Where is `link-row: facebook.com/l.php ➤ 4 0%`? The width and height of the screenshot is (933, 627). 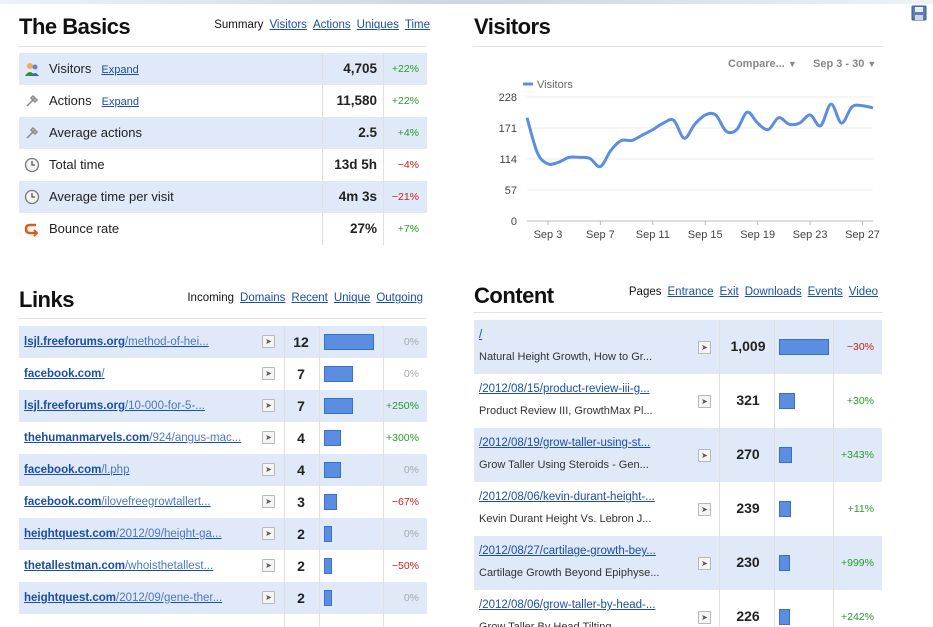
link-row: facebook.com/l.php ➤ 4 0% is located at coordinates (223, 470).